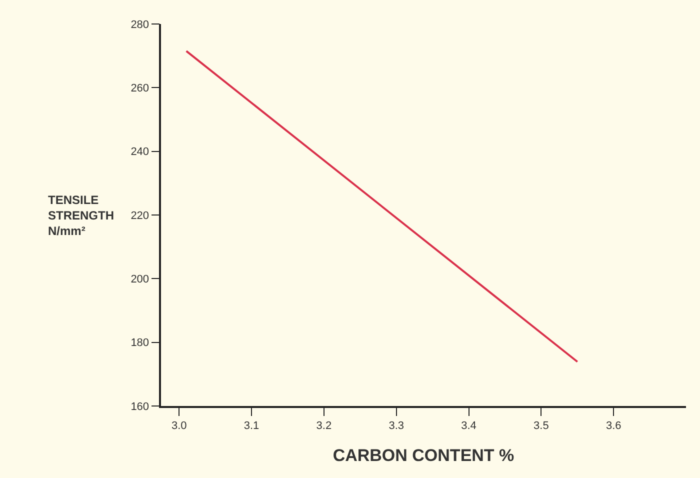 The height and width of the screenshot is (478, 700). What do you see at coordinates (252, 426) in the screenshot?
I see `x-tick-label: 3.1` at bounding box center [252, 426].